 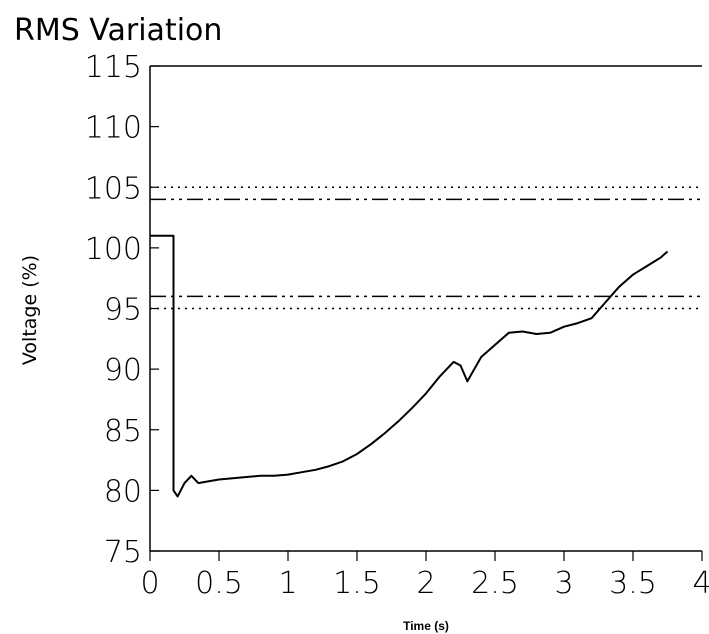 What do you see at coordinates (113, 188) in the screenshot?
I see `y-tick-label: 105` at bounding box center [113, 188].